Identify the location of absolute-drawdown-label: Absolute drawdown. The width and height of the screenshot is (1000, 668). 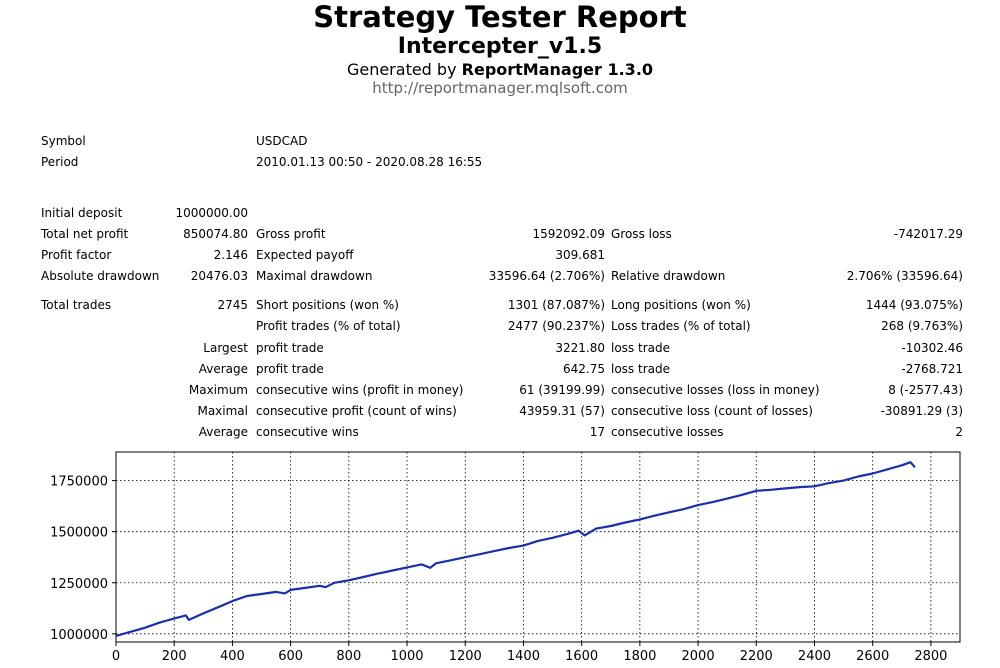
(100, 276).